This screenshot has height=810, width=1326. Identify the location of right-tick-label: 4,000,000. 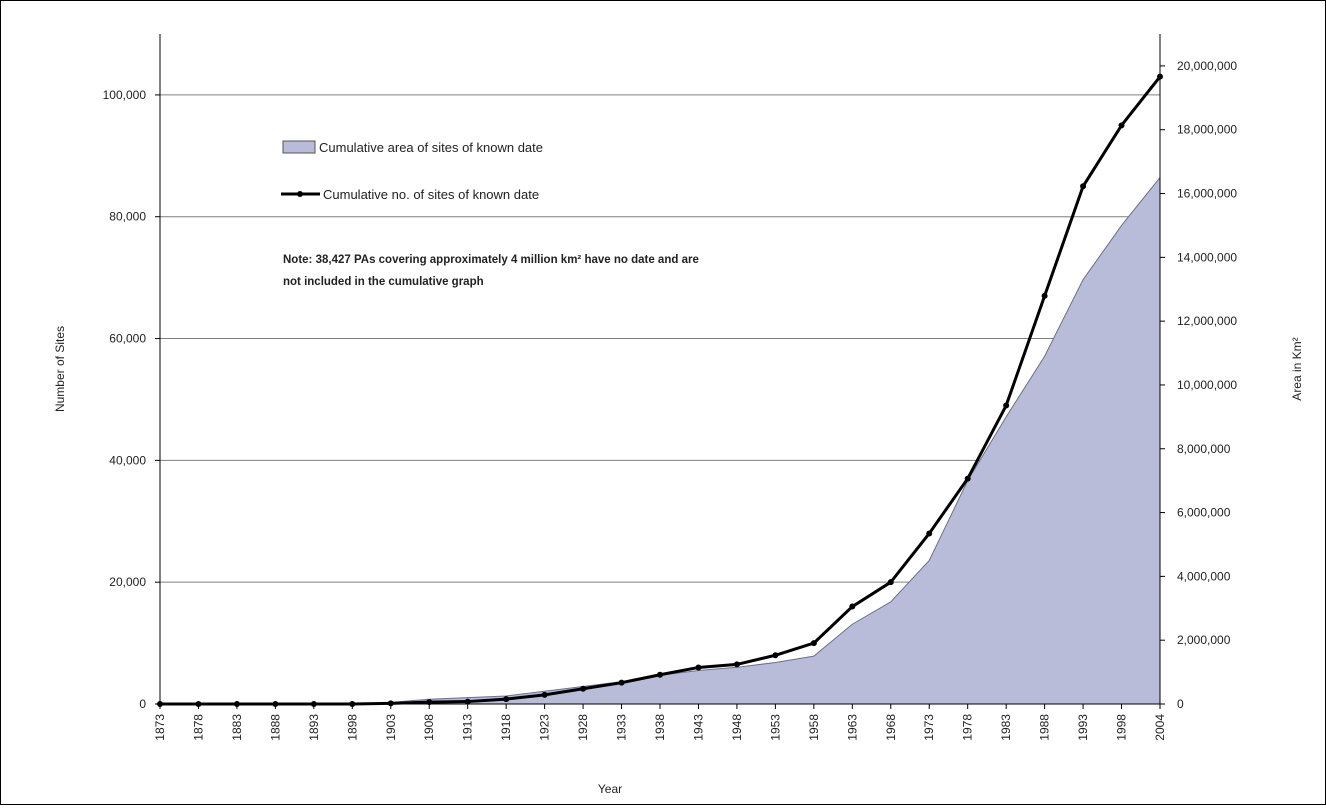
(1204, 576).